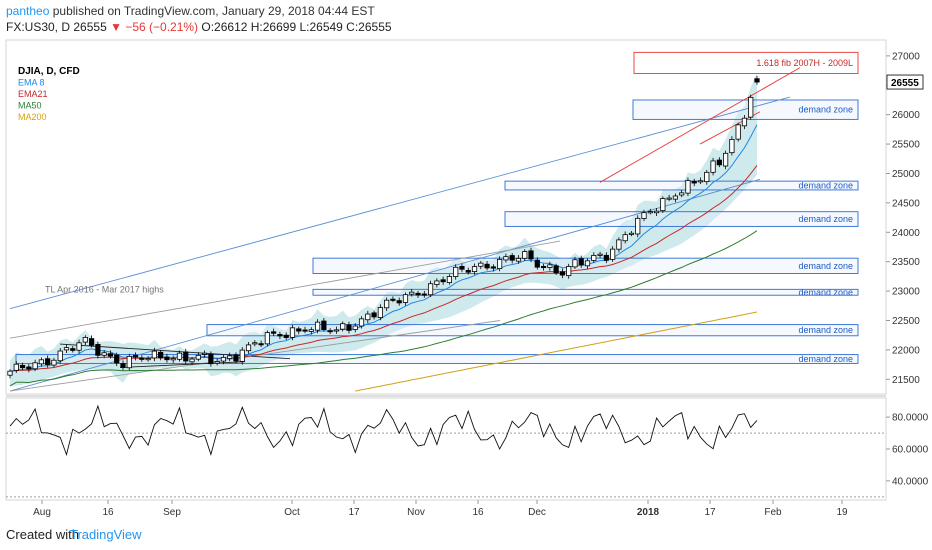 Image resolution: width=932 pixels, height=550 pixels. What do you see at coordinates (906, 262) in the screenshot?
I see `y-tick-label: 23500` at bounding box center [906, 262].